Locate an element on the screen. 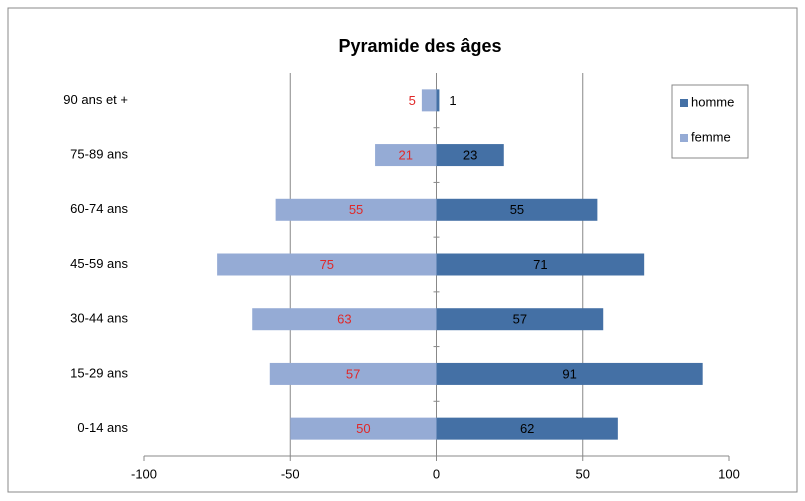 This screenshot has height=501, width=805. data-label: 21 is located at coordinates (406, 155).